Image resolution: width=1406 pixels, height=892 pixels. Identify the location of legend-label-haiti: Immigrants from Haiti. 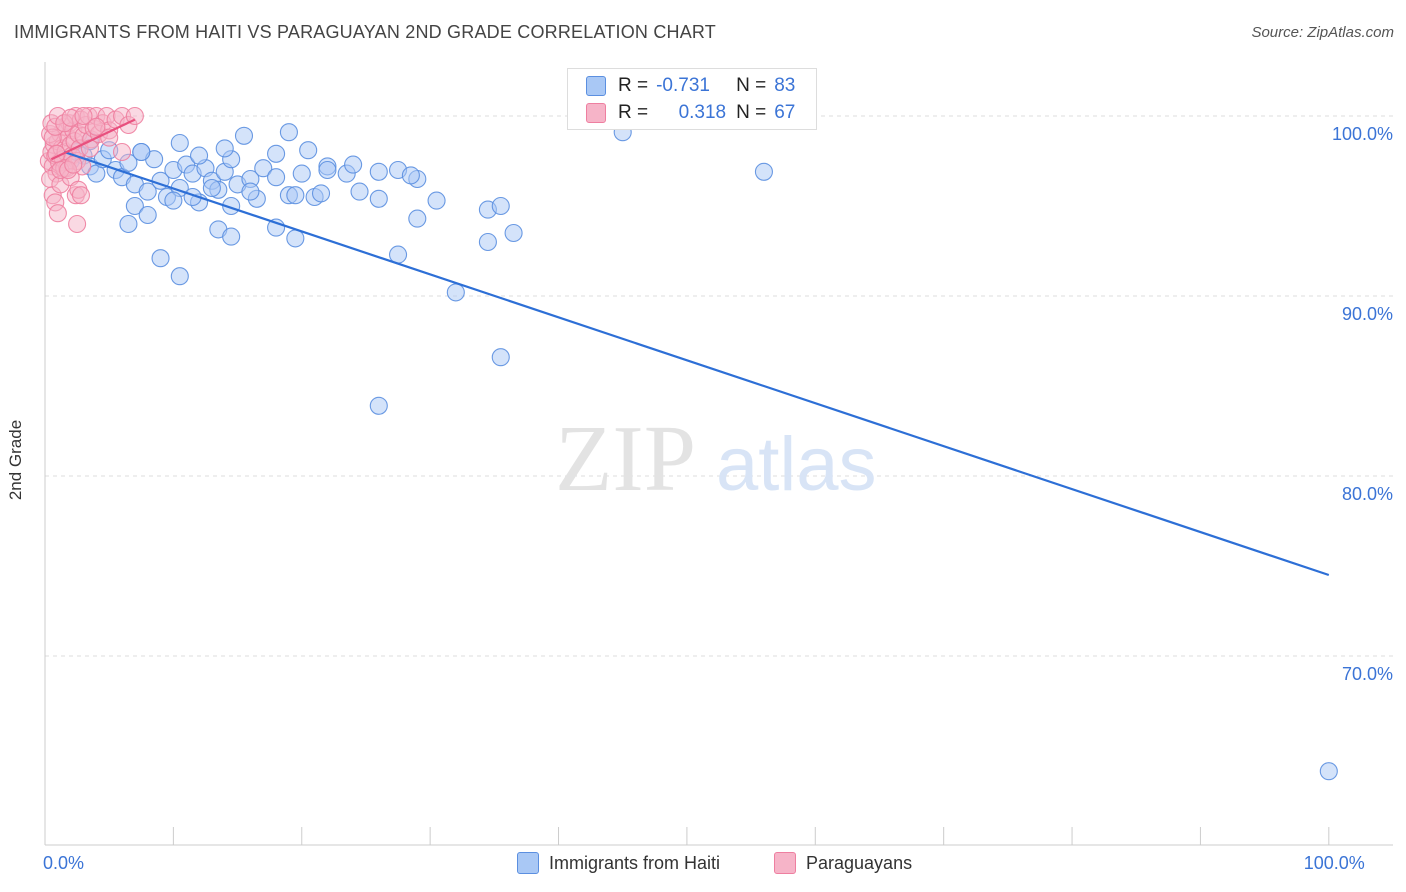
(635, 862).